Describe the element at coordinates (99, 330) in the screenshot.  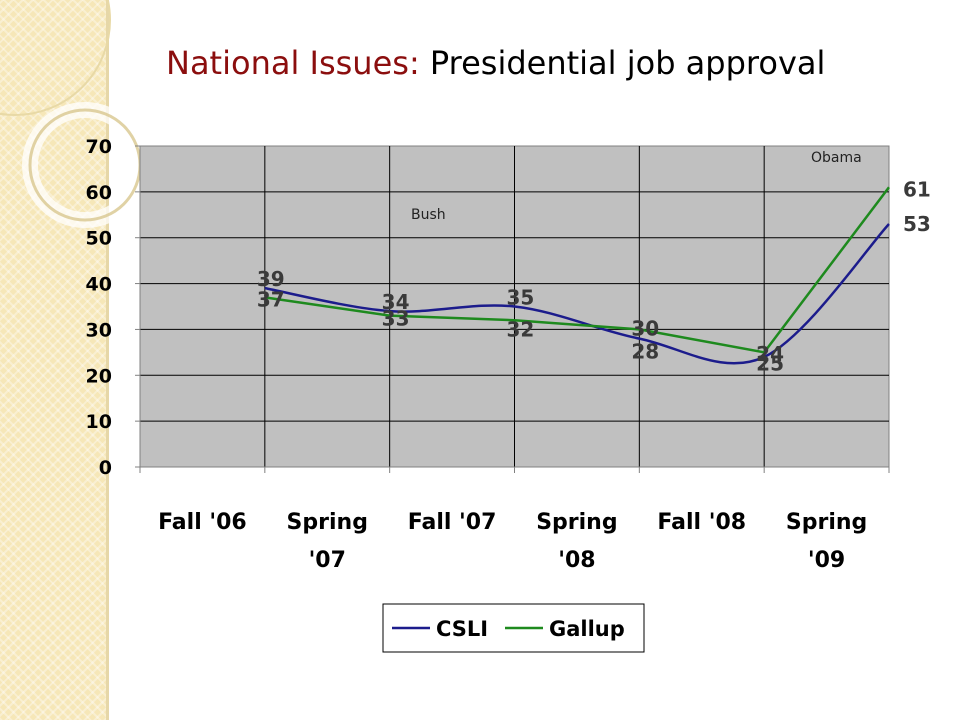
I see `y-tick-label: 30` at that location.